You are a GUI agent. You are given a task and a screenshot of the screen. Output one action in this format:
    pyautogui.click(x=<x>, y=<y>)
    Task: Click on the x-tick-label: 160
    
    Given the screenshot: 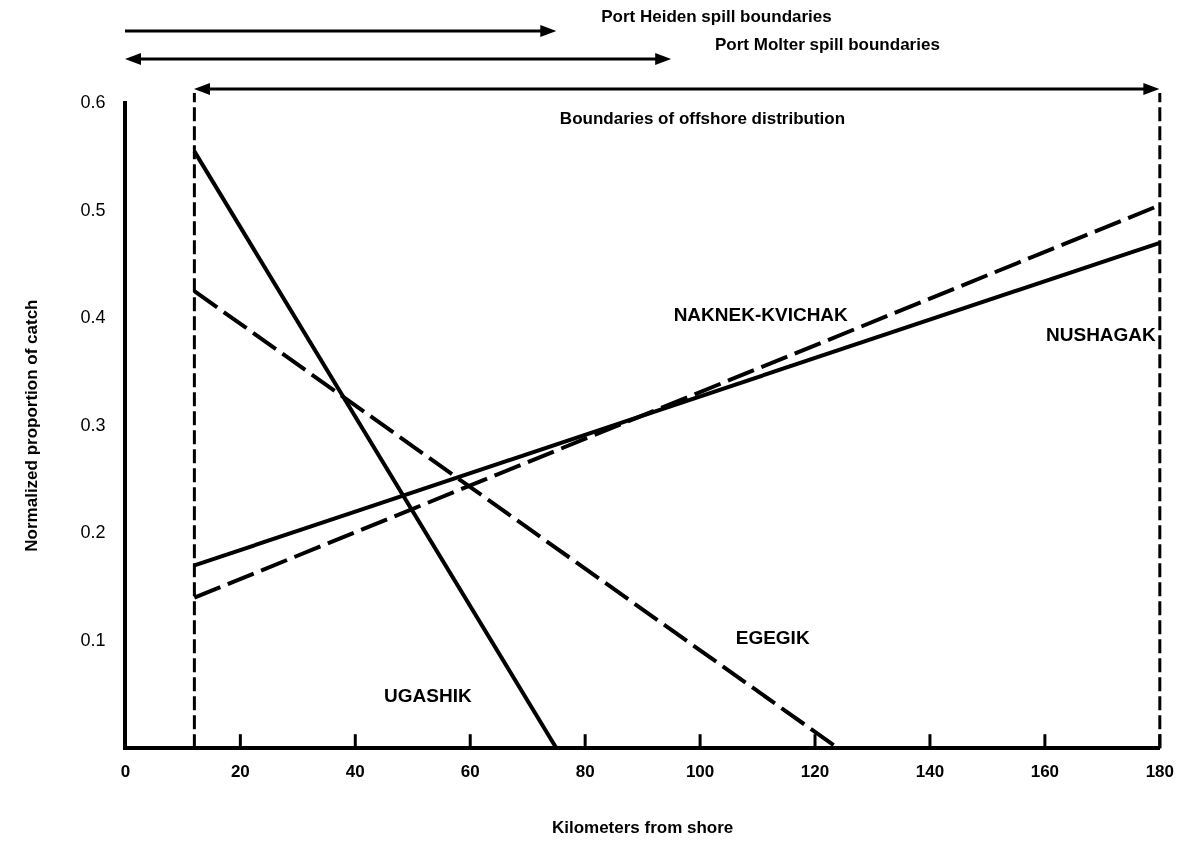 What is the action you would take?
    pyautogui.click(x=1045, y=772)
    